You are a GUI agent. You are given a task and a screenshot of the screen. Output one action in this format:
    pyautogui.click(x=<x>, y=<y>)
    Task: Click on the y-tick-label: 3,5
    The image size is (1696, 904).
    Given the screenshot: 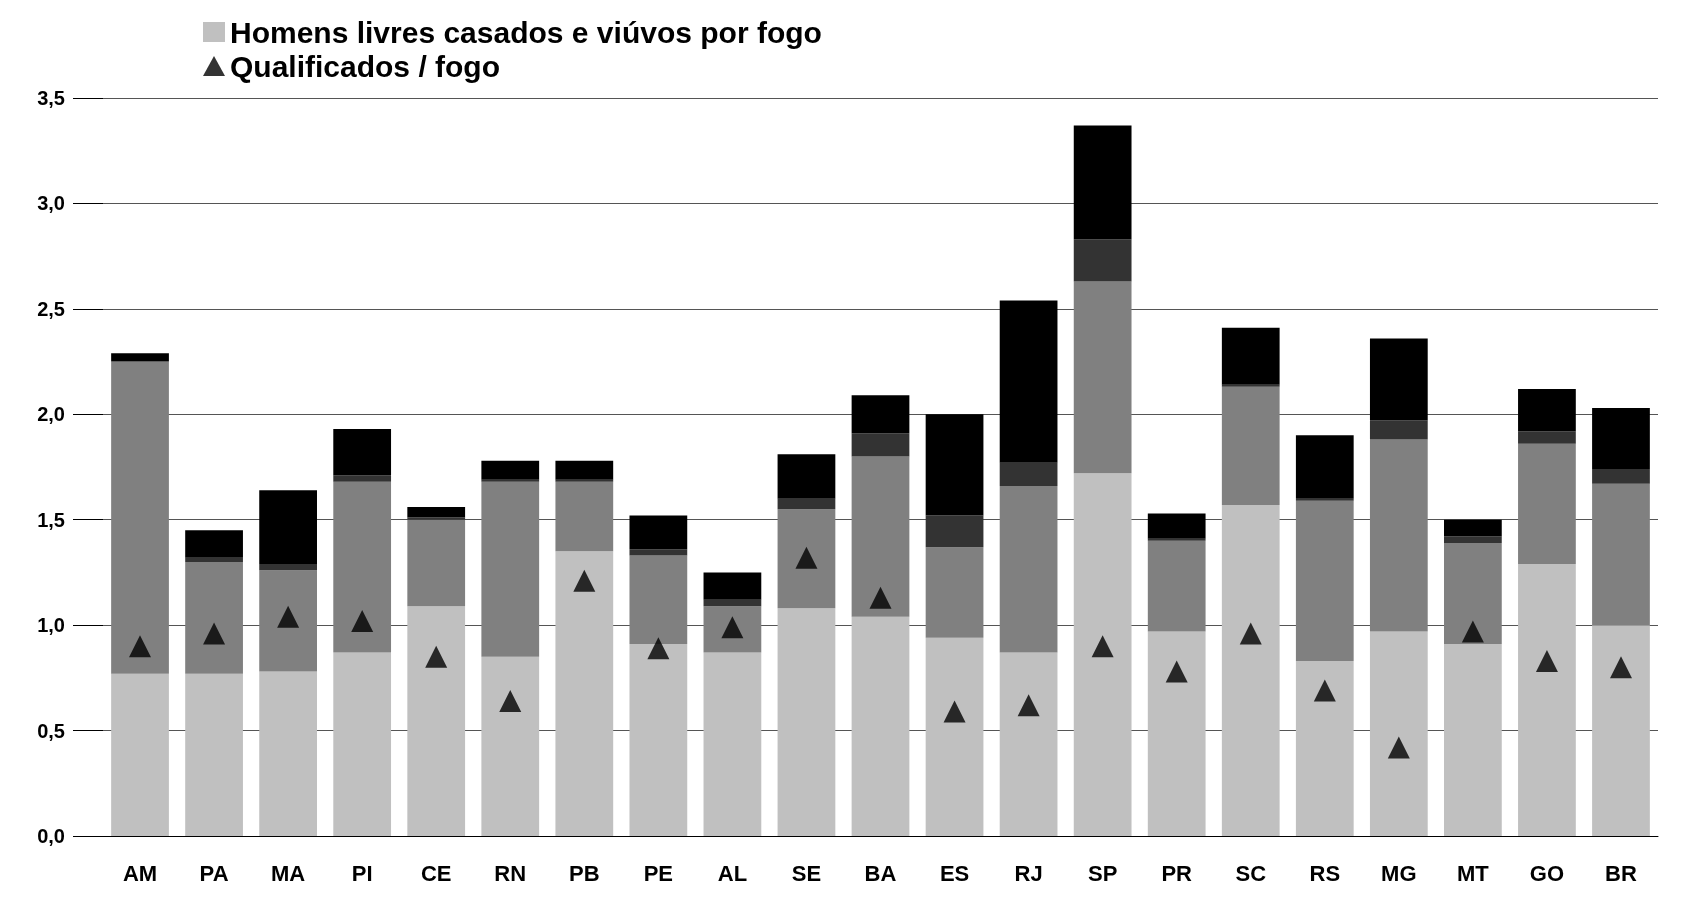 What is the action you would take?
    pyautogui.click(x=51, y=98)
    